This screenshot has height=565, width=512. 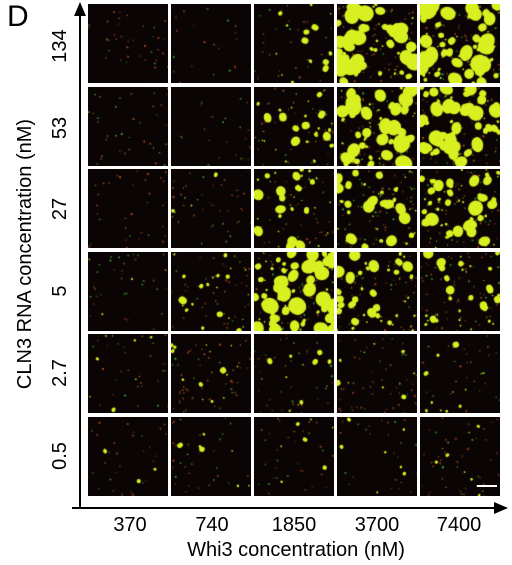 What do you see at coordinates (60, 456) in the screenshot?
I see `y-tick-0-5: 0.5` at bounding box center [60, 456].